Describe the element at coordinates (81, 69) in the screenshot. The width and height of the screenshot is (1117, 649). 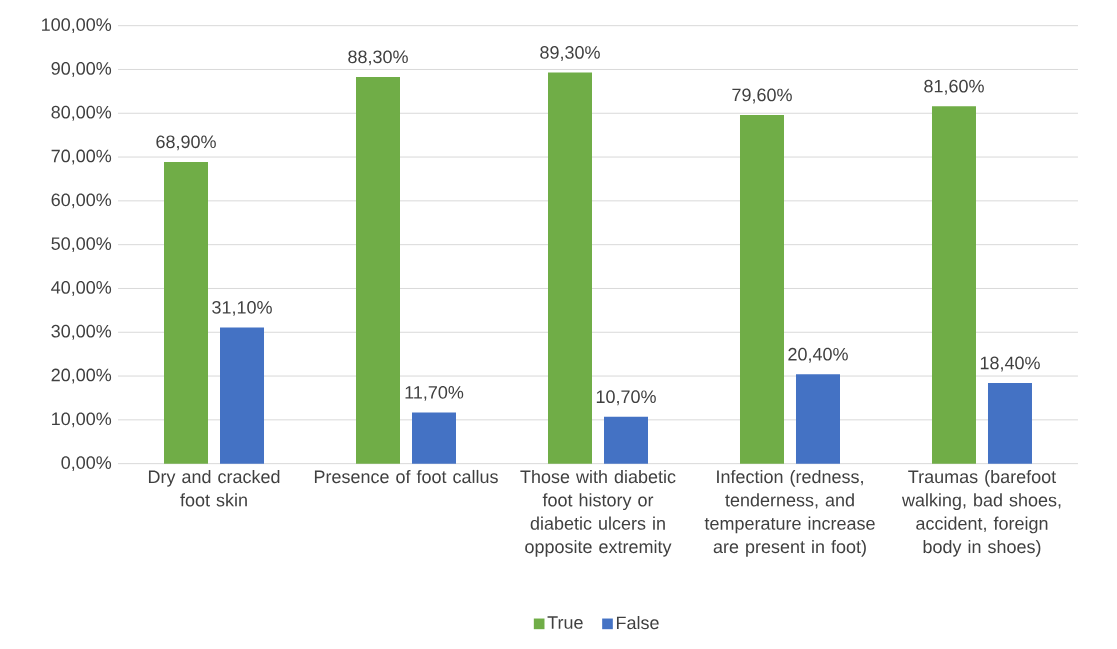
I see `y-tick-label: 90,00%` at that location.